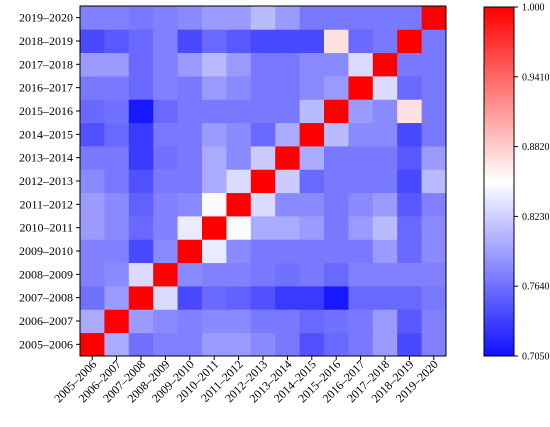 This screenshot has height=427, width=550. Describe the element at coordinates (46, 228) in the screenshot. I see `y-tick-label: 2010–2011` at that location.